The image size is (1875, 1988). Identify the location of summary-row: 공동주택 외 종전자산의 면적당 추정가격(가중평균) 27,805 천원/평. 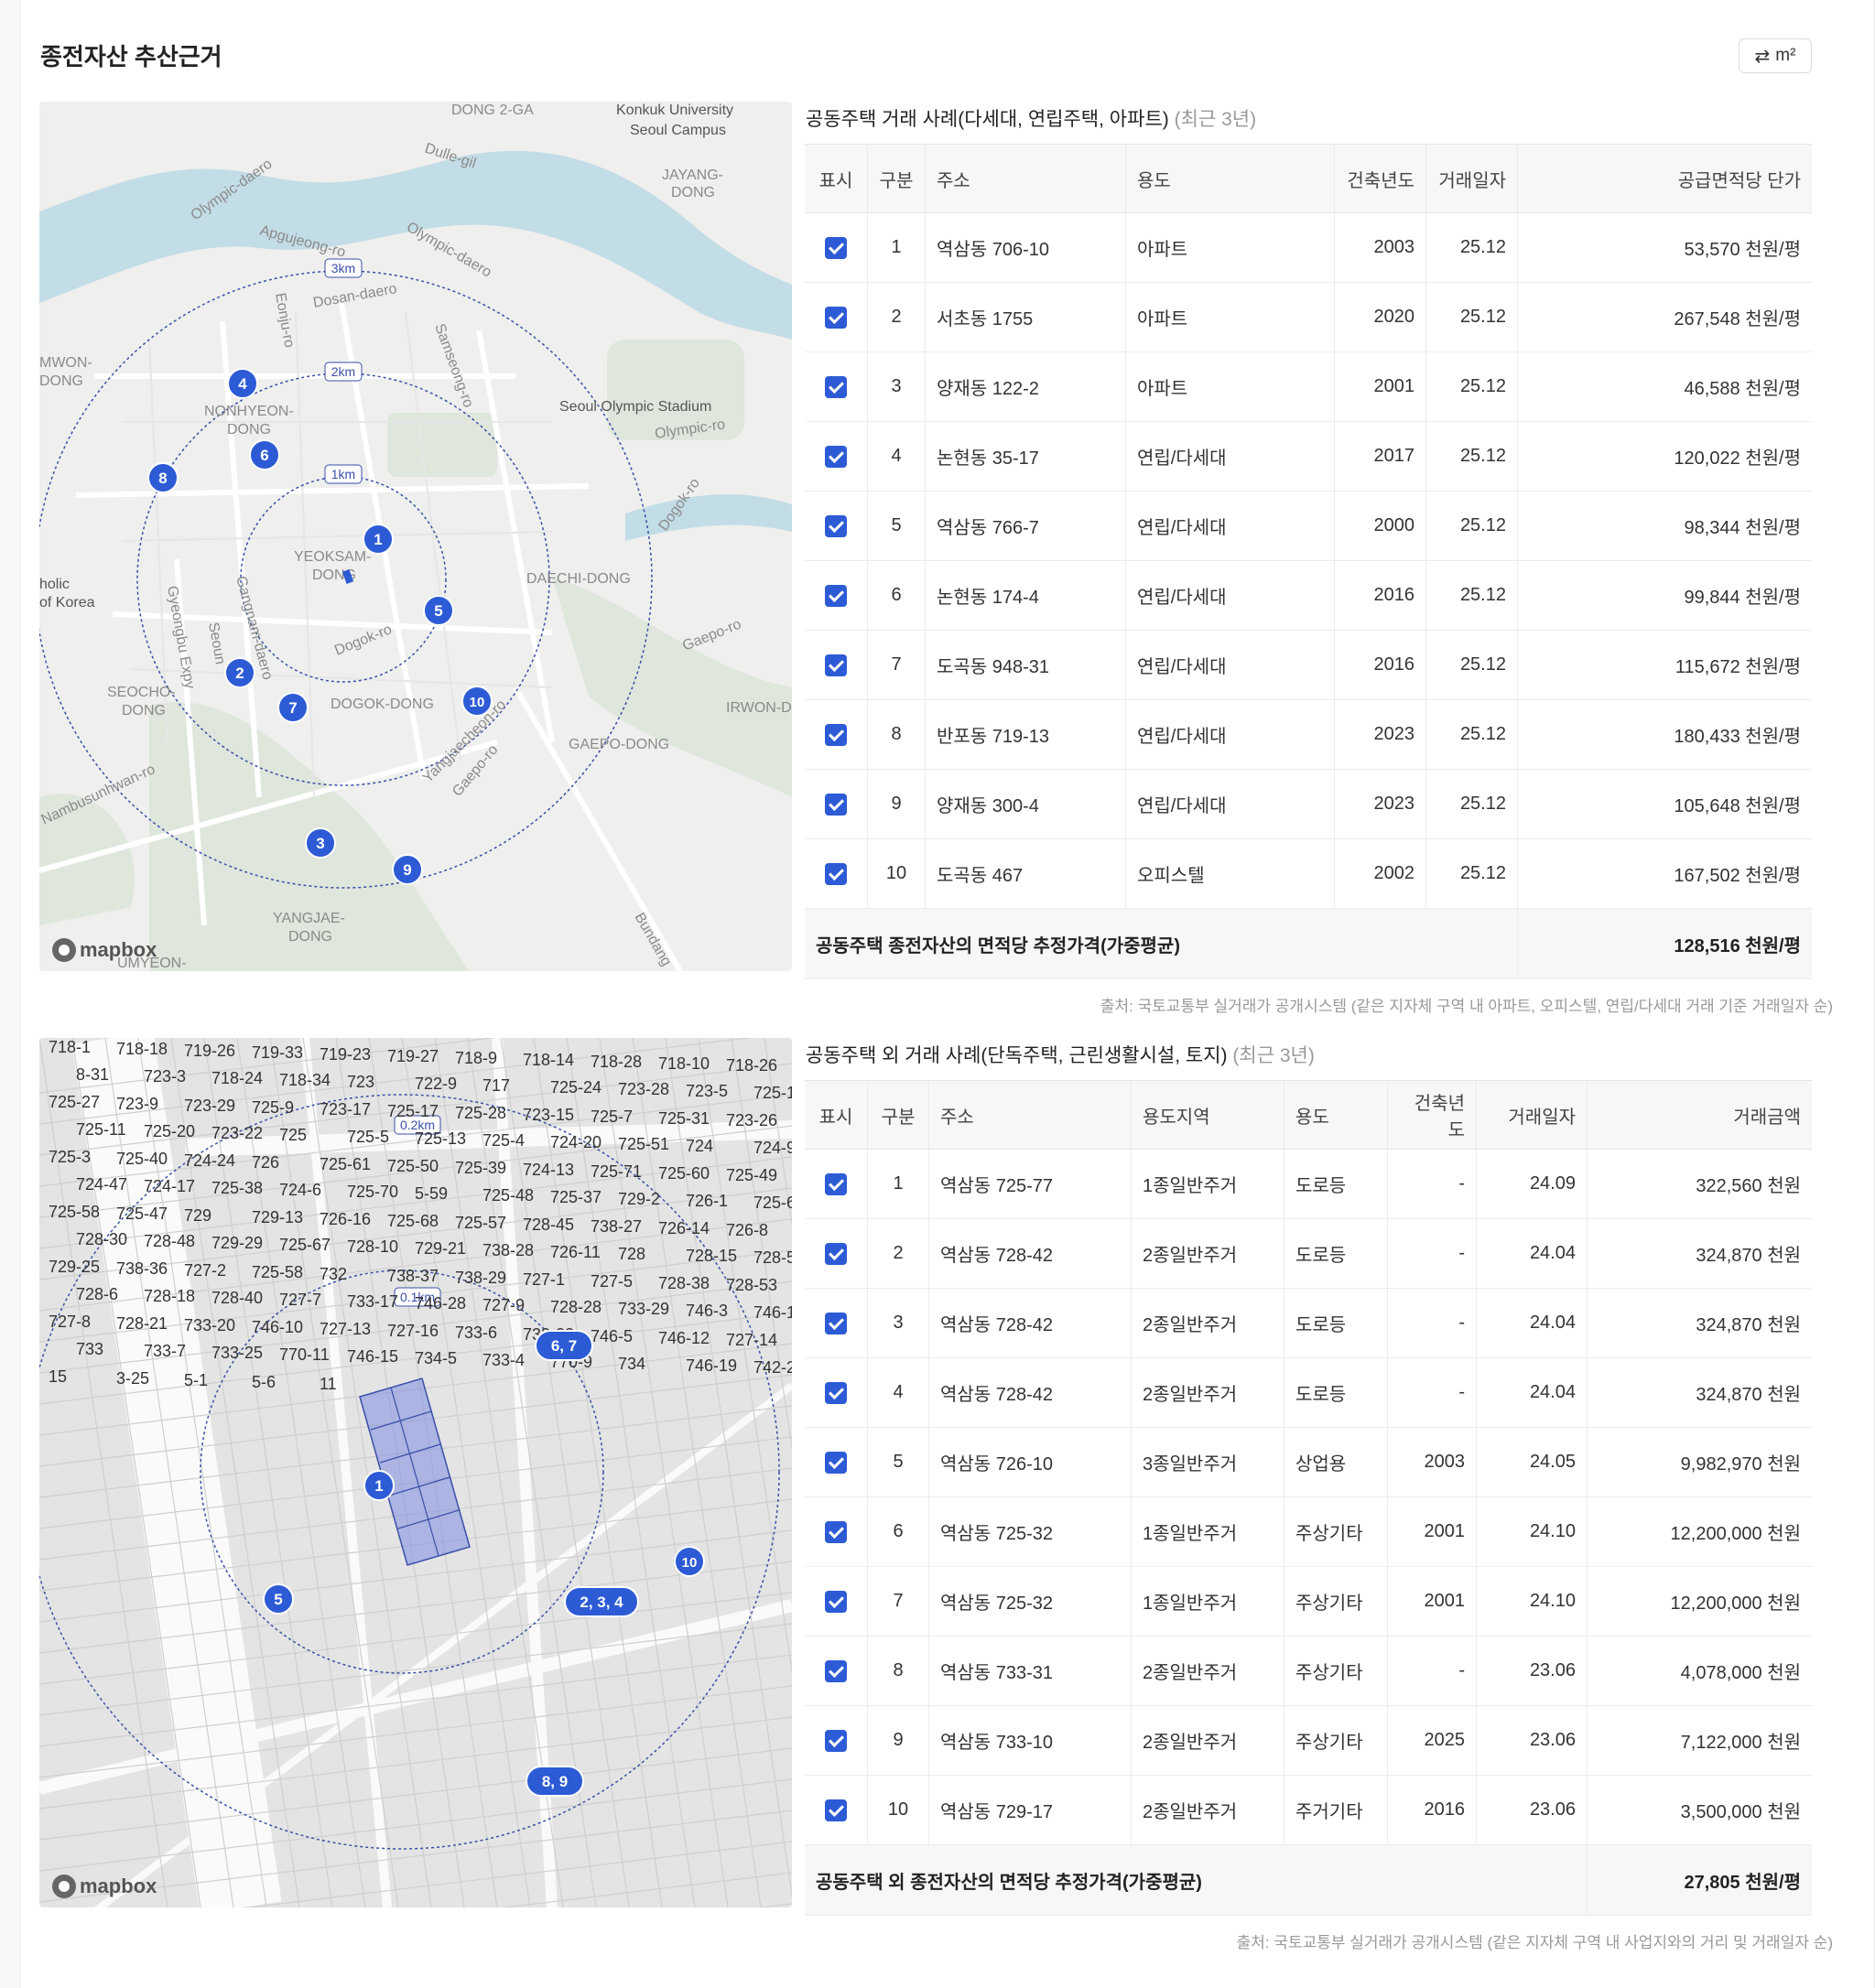
(1309, 1880).